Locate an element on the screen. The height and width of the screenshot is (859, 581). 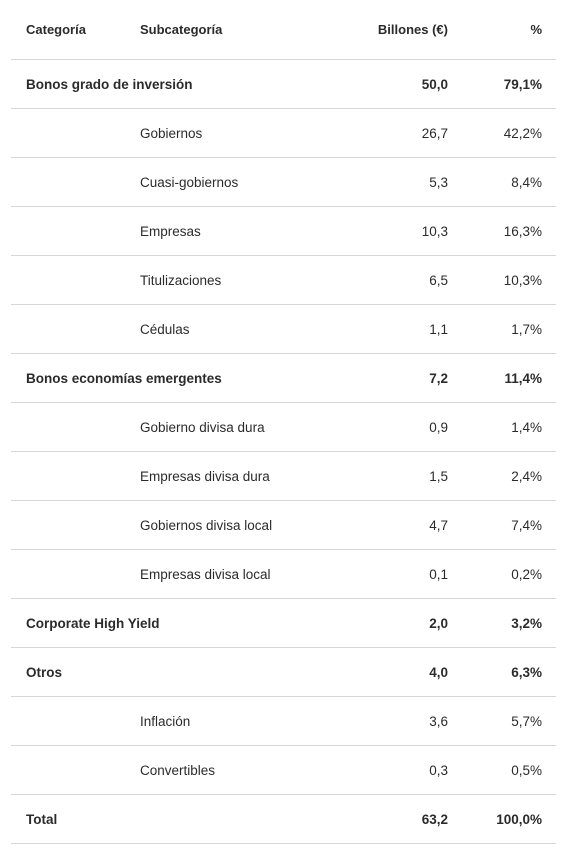
row-subcategoria: Empresas divisa local is located at coordinates (205, 574).